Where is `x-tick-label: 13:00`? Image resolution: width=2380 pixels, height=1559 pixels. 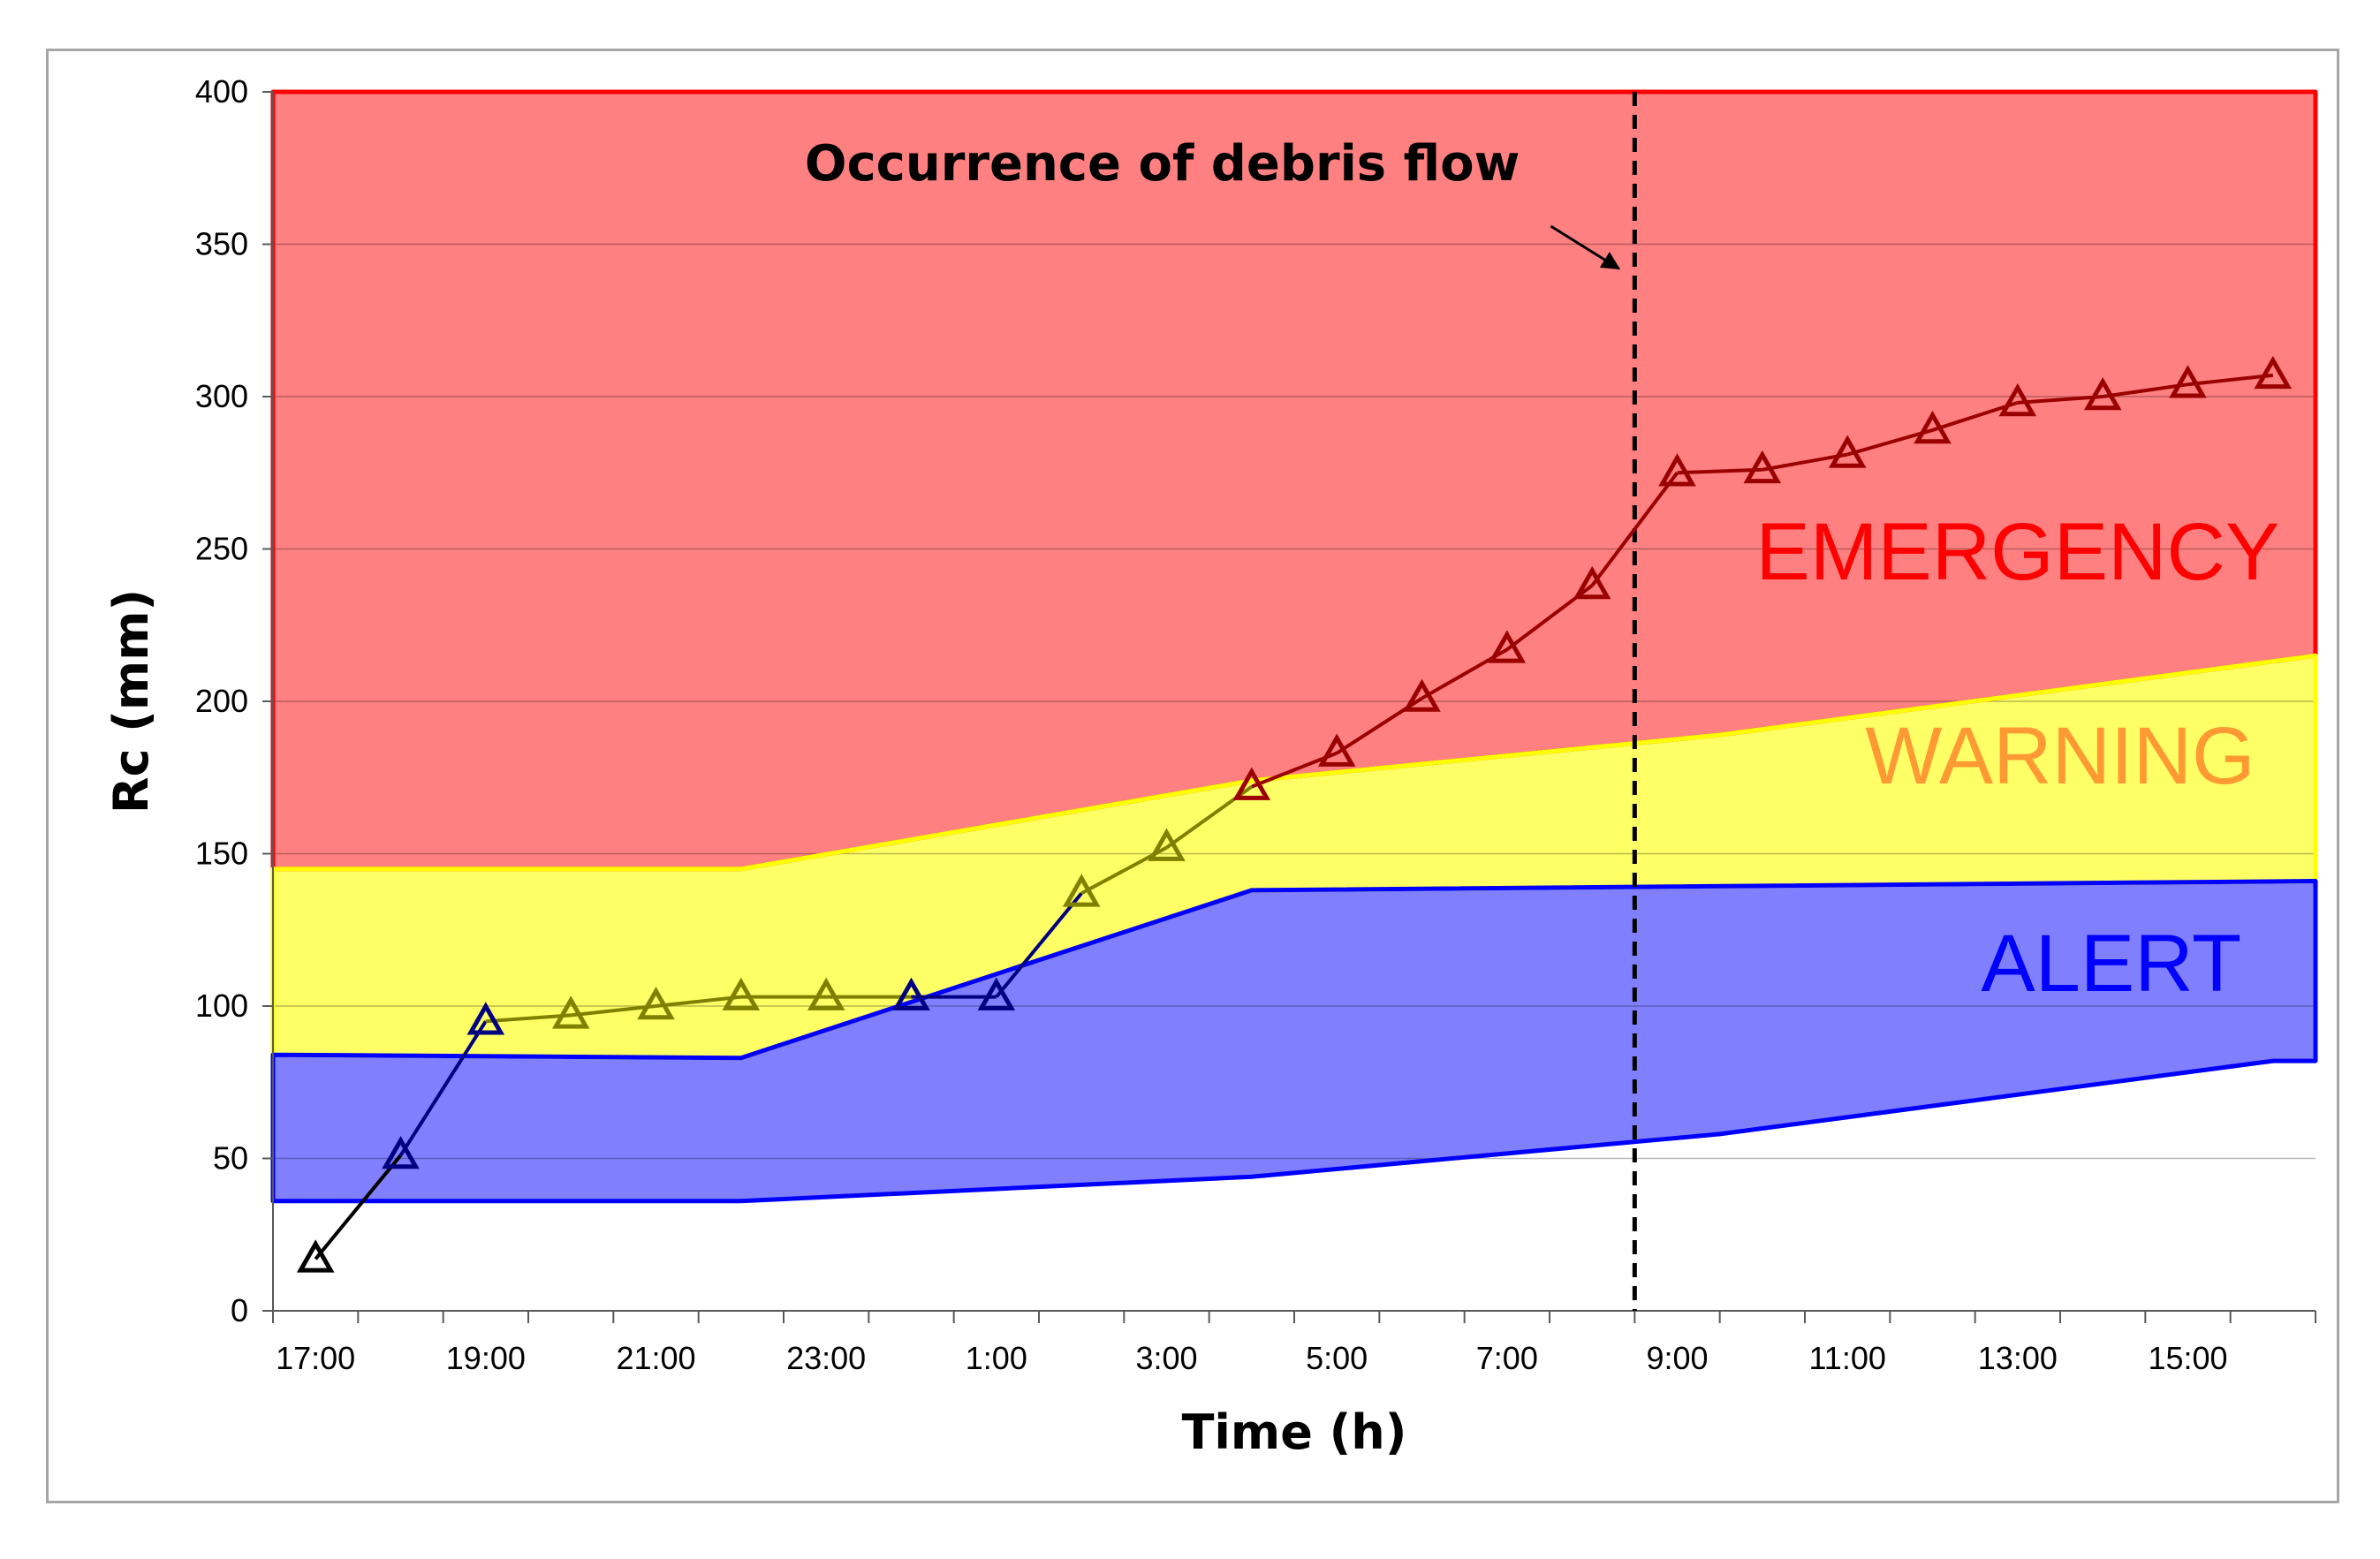 x-tick-label: 13:00 is located at coordinates (2018, 1358).